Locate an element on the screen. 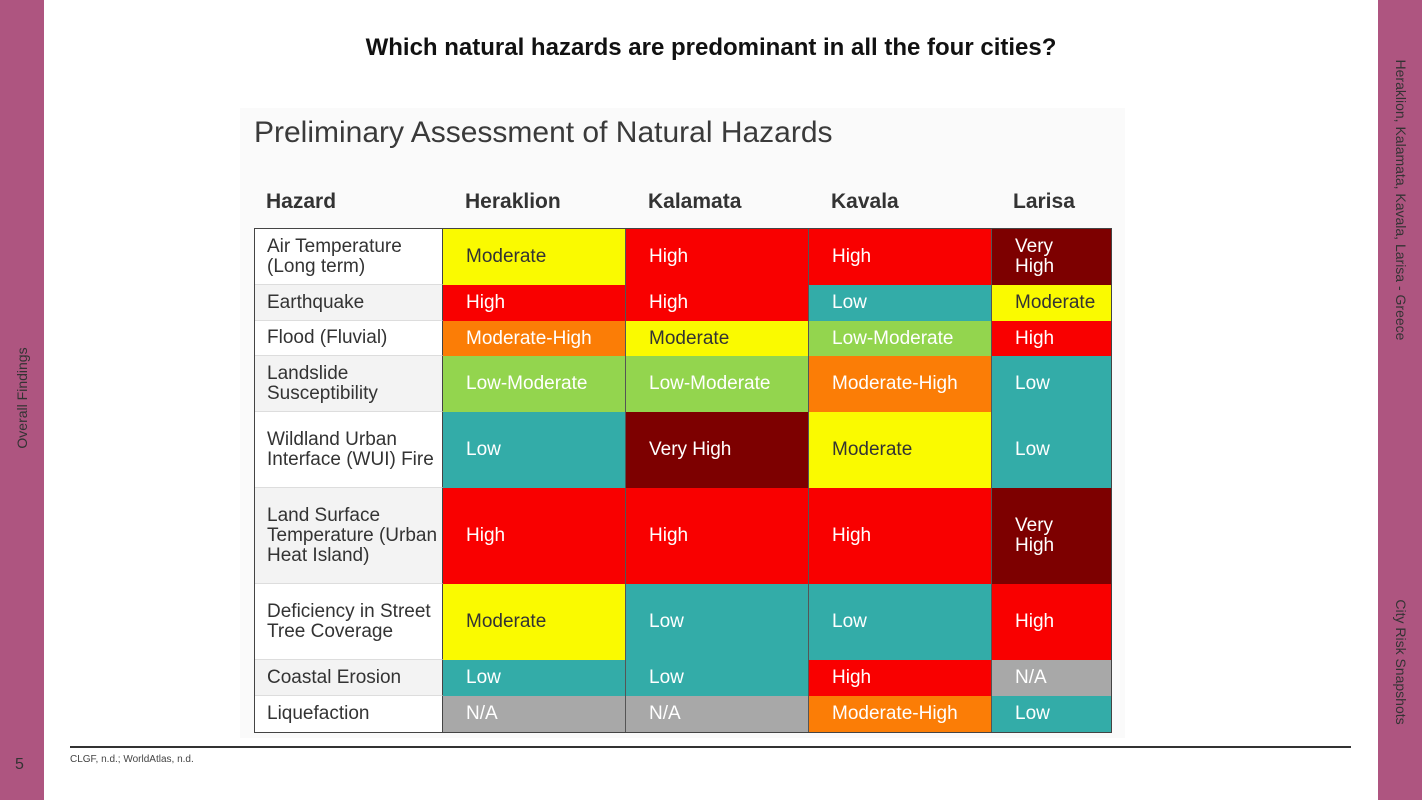  table-row: Liquefaction N/A N/A Moderate-High Low is located at coordinates (683, 714).